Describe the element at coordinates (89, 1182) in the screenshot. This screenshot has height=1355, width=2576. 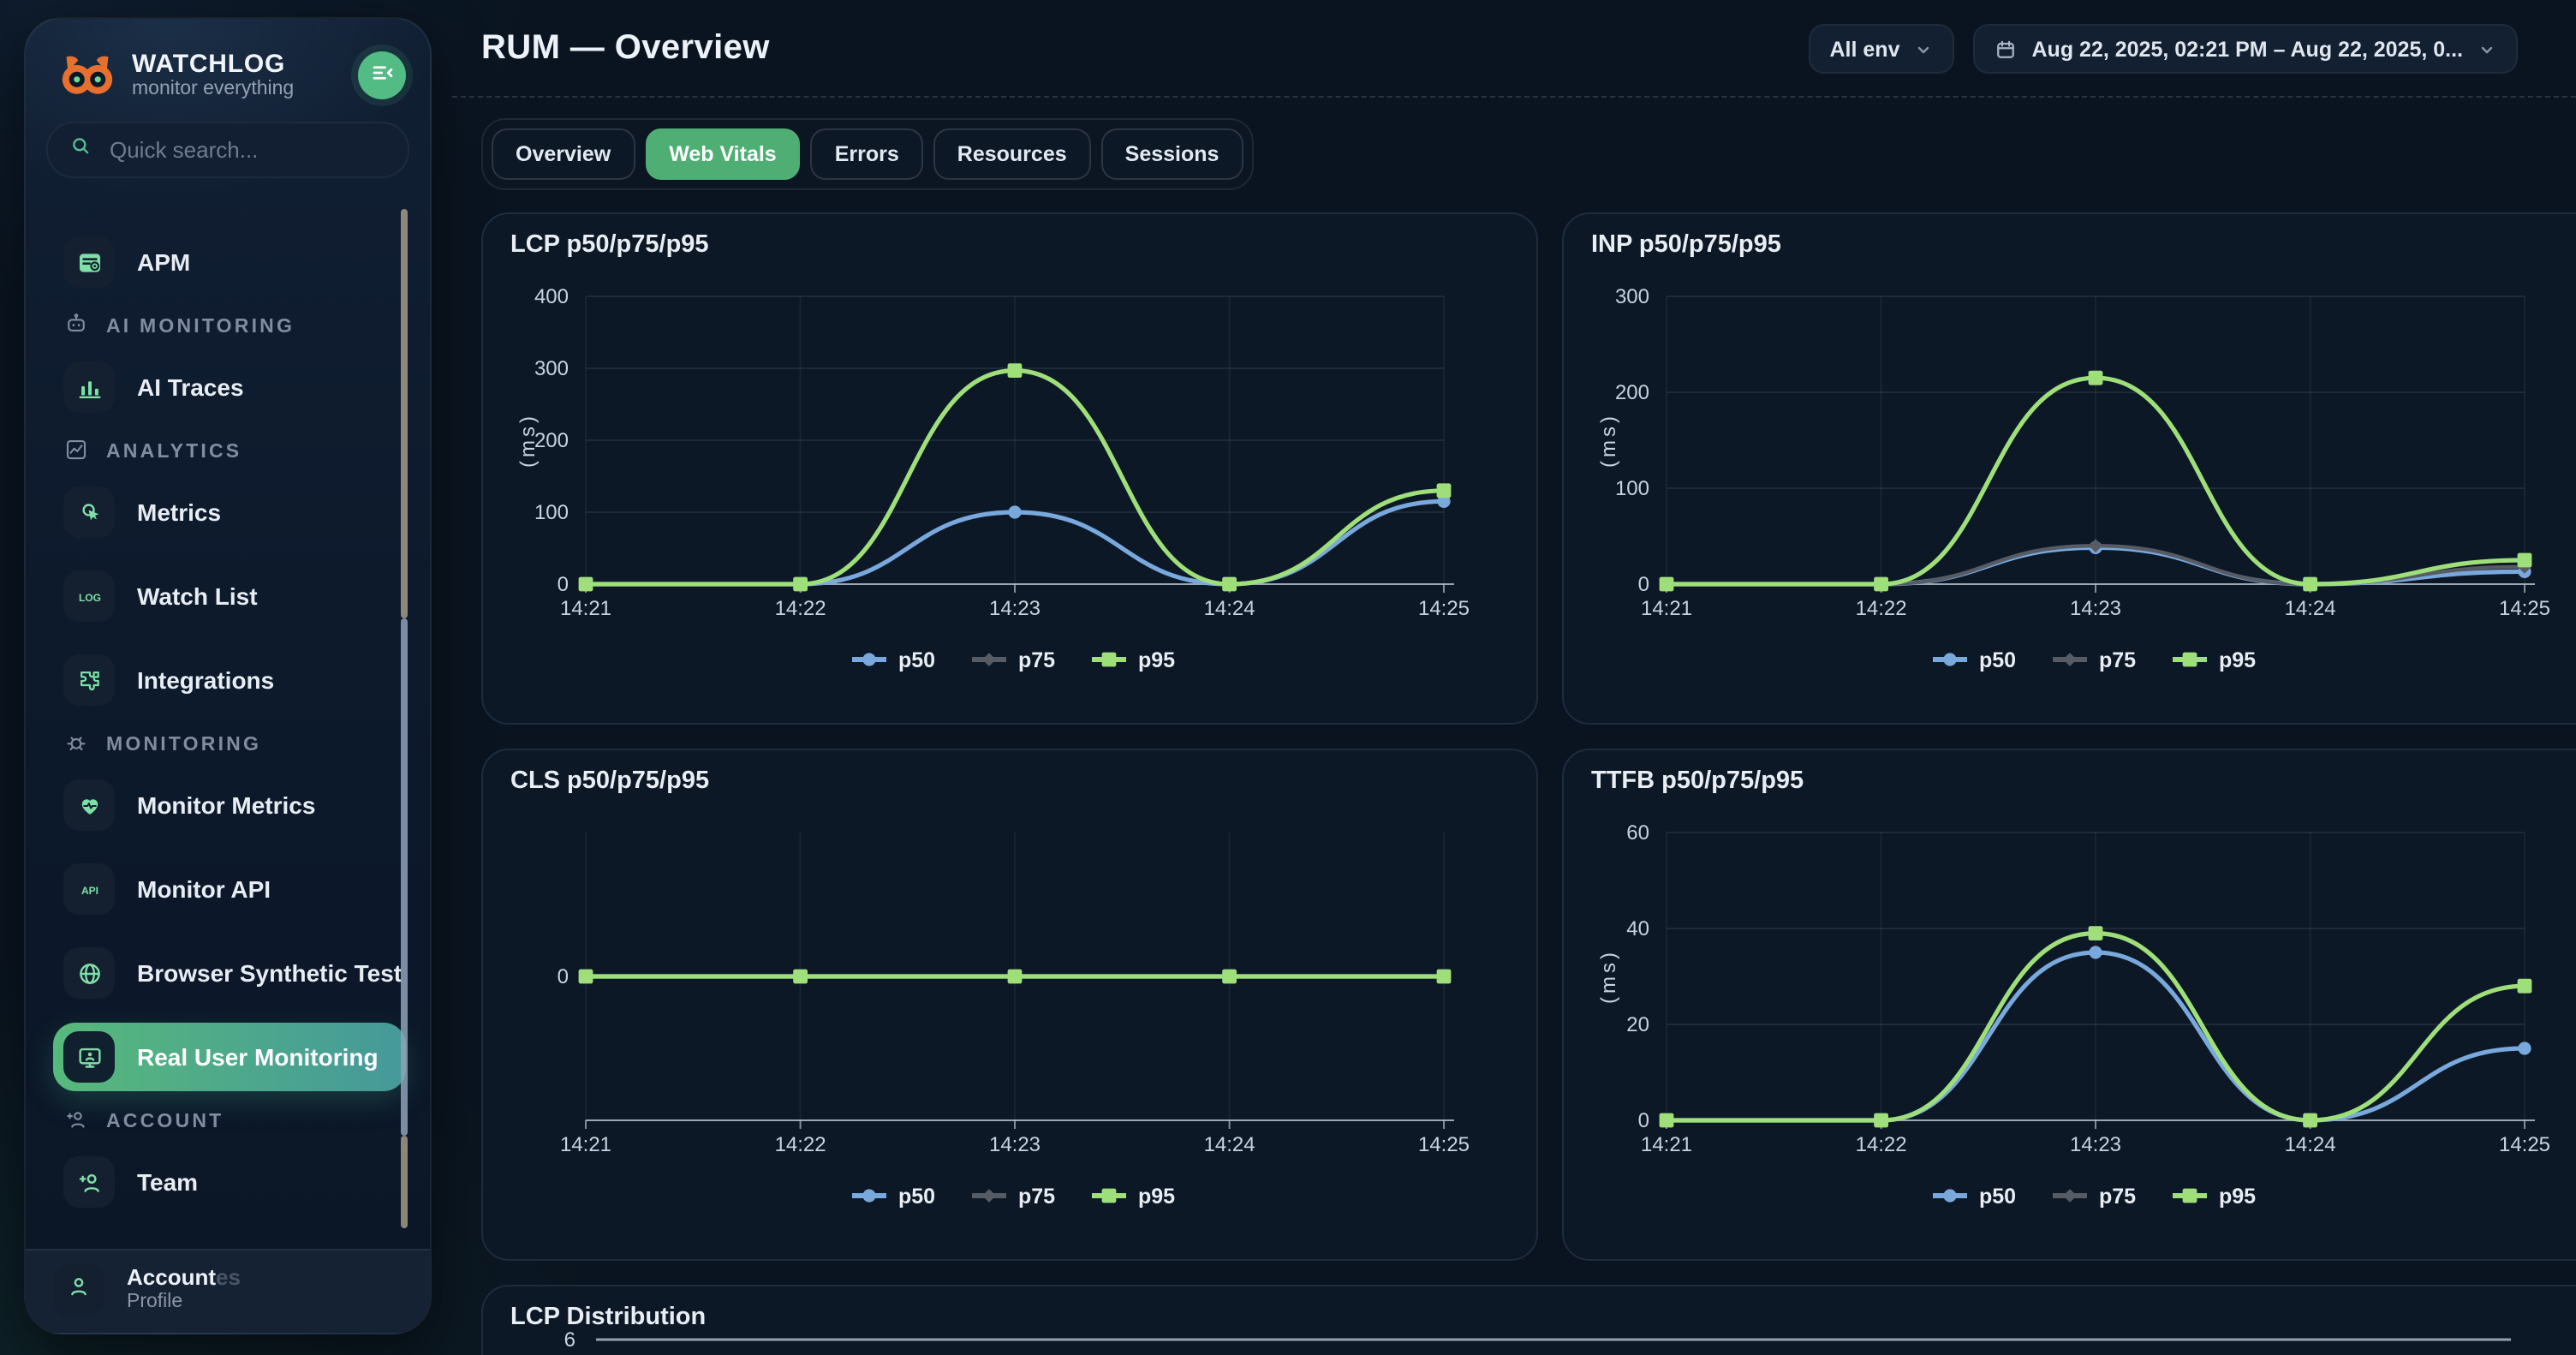
I see `person-plus-icon` at that location.